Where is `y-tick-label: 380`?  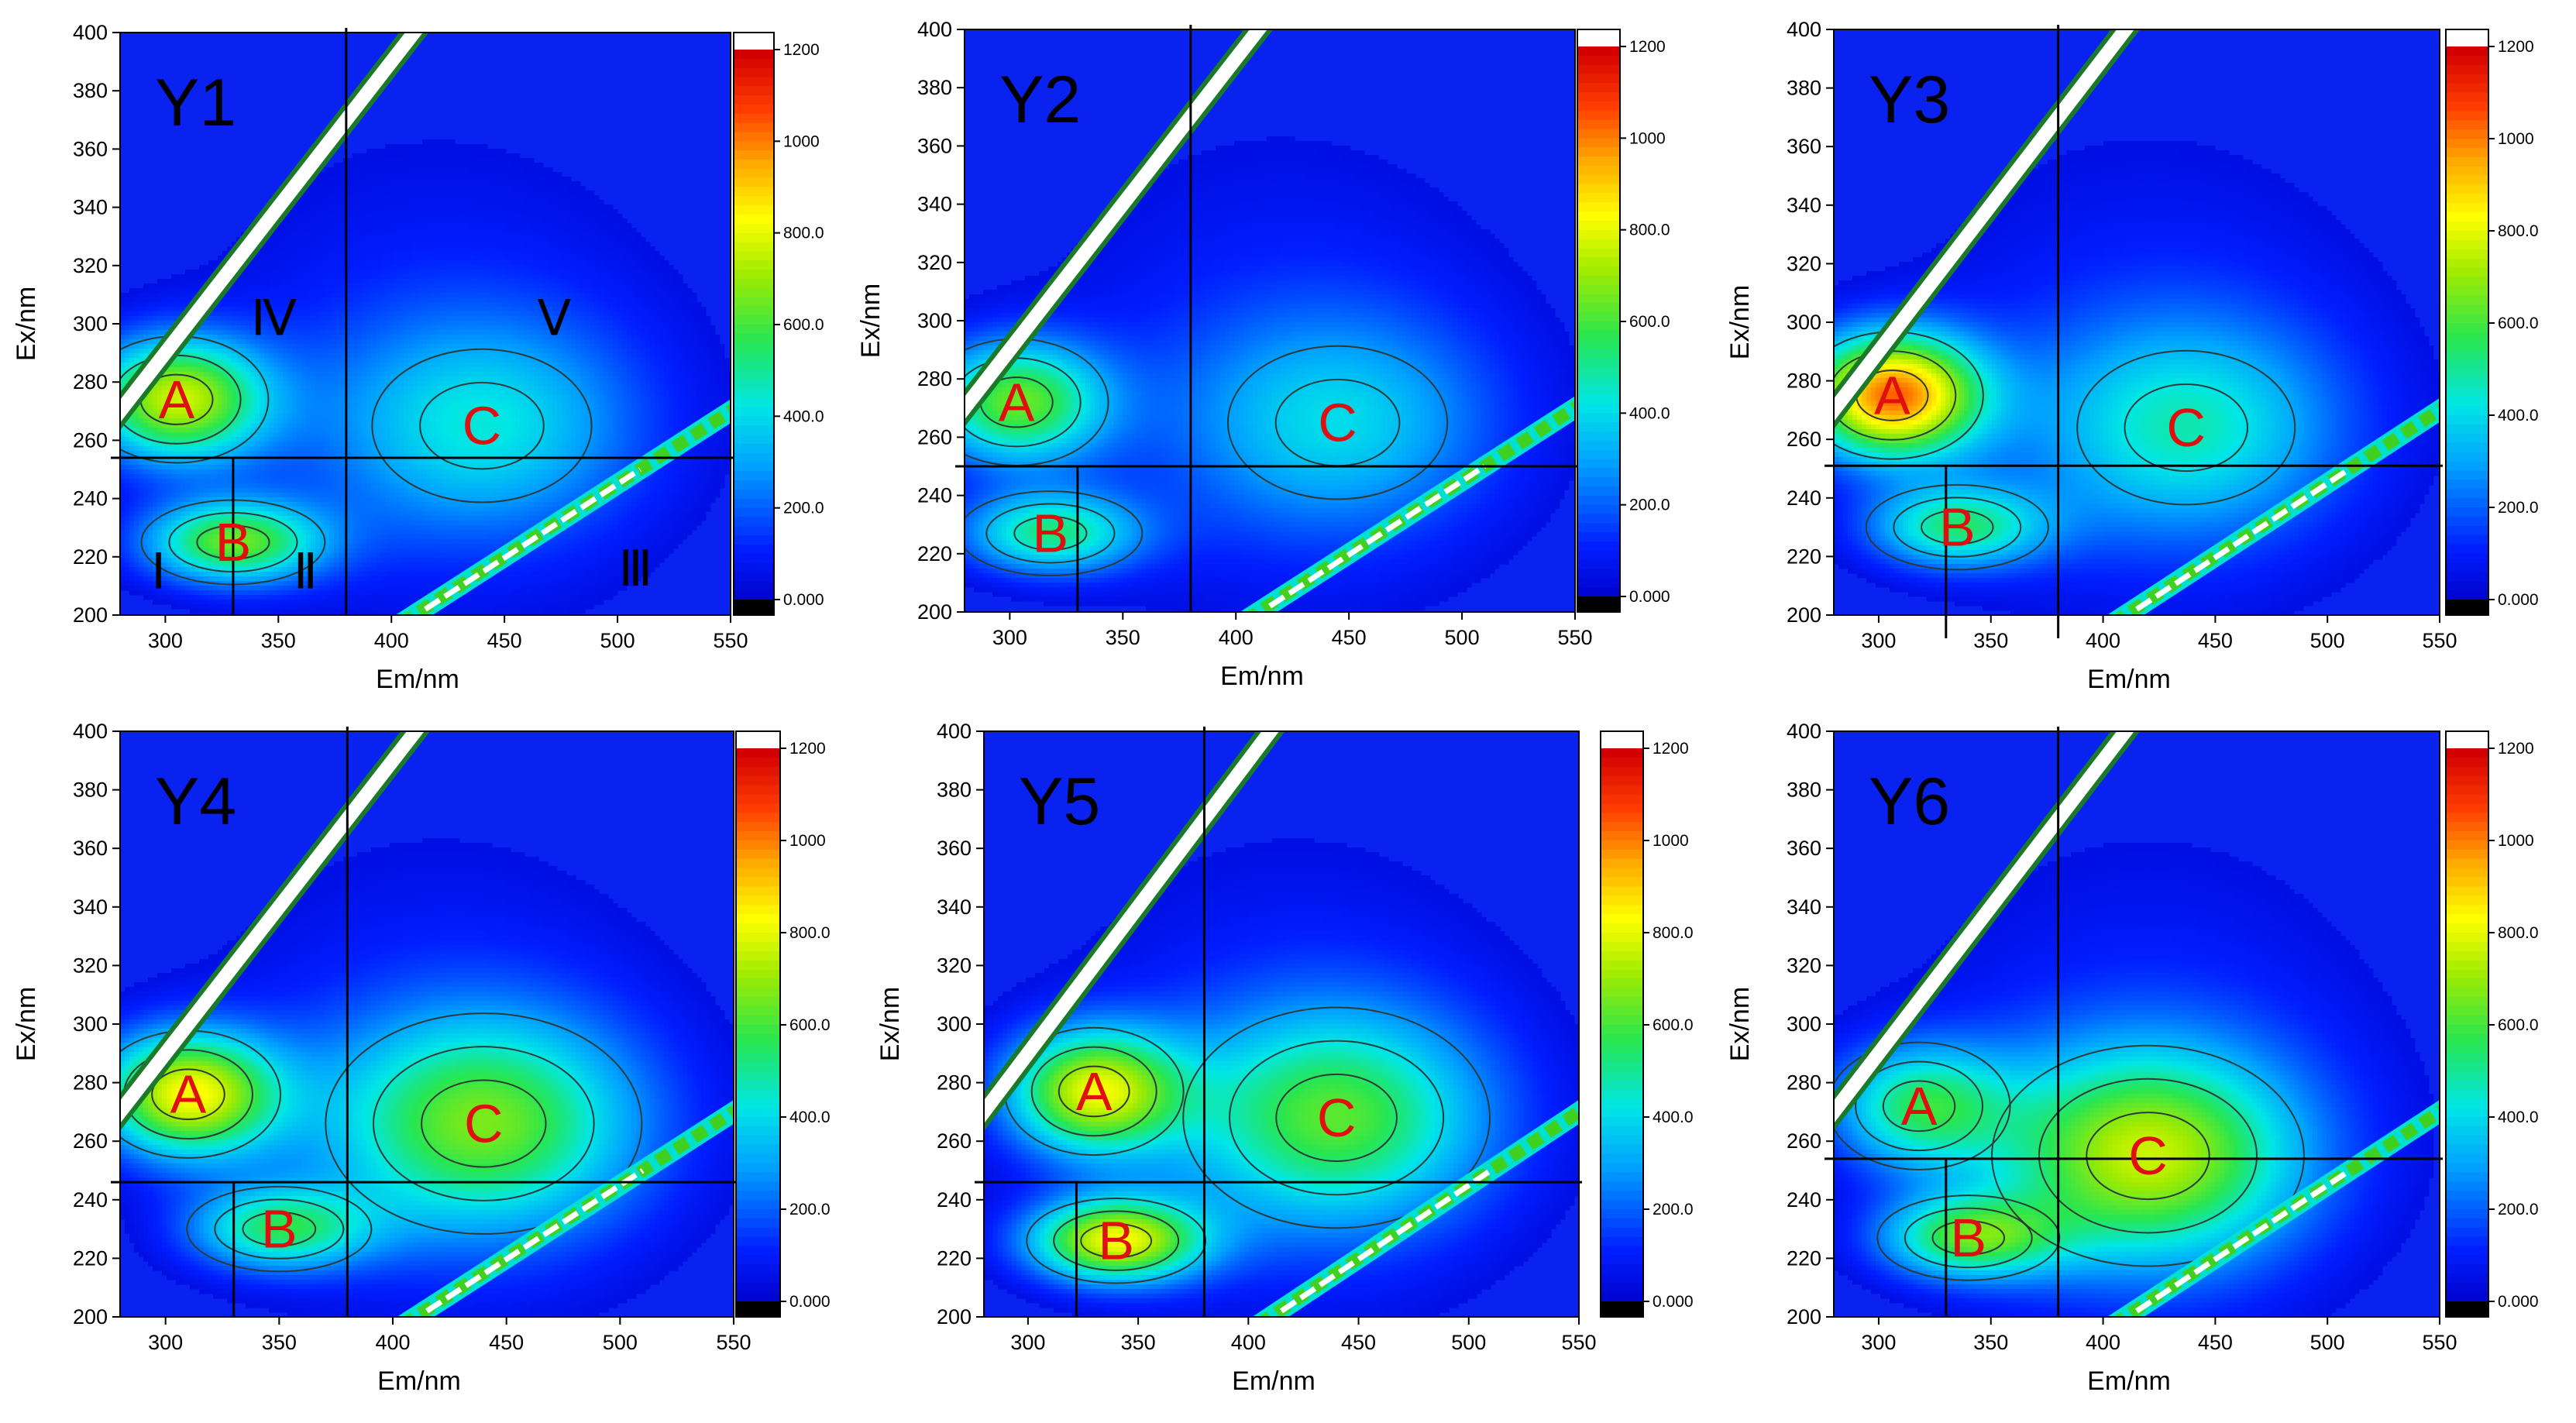 y-tick-label: 380 is located at coordinates (90, 90).